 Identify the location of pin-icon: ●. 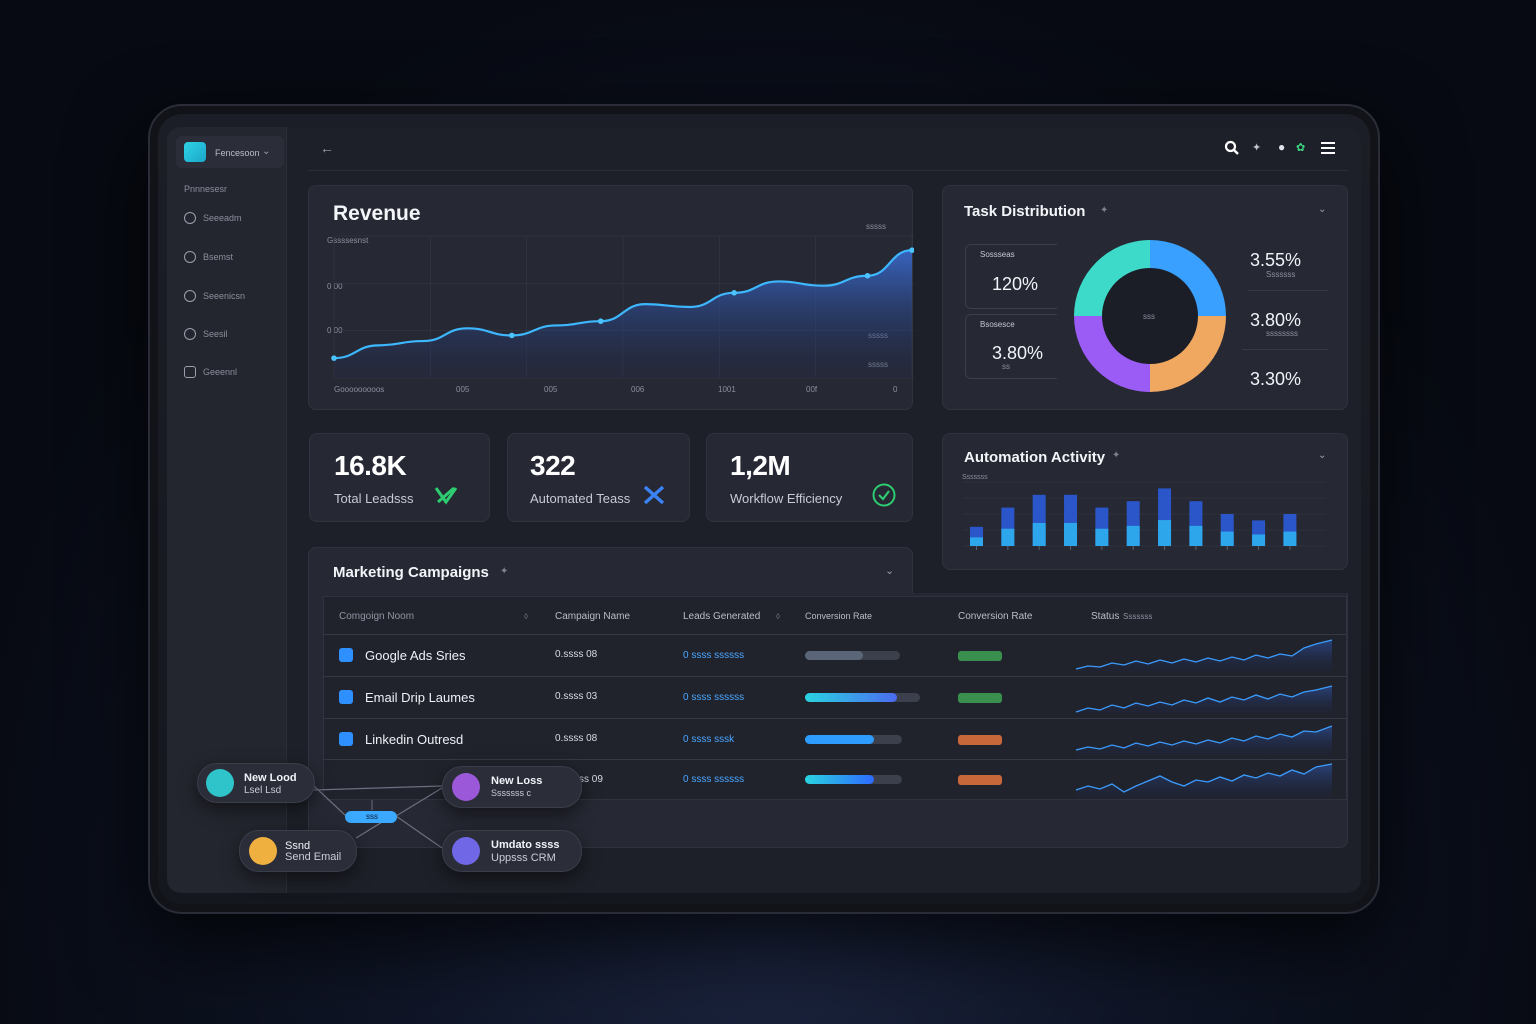
(1282, 147).